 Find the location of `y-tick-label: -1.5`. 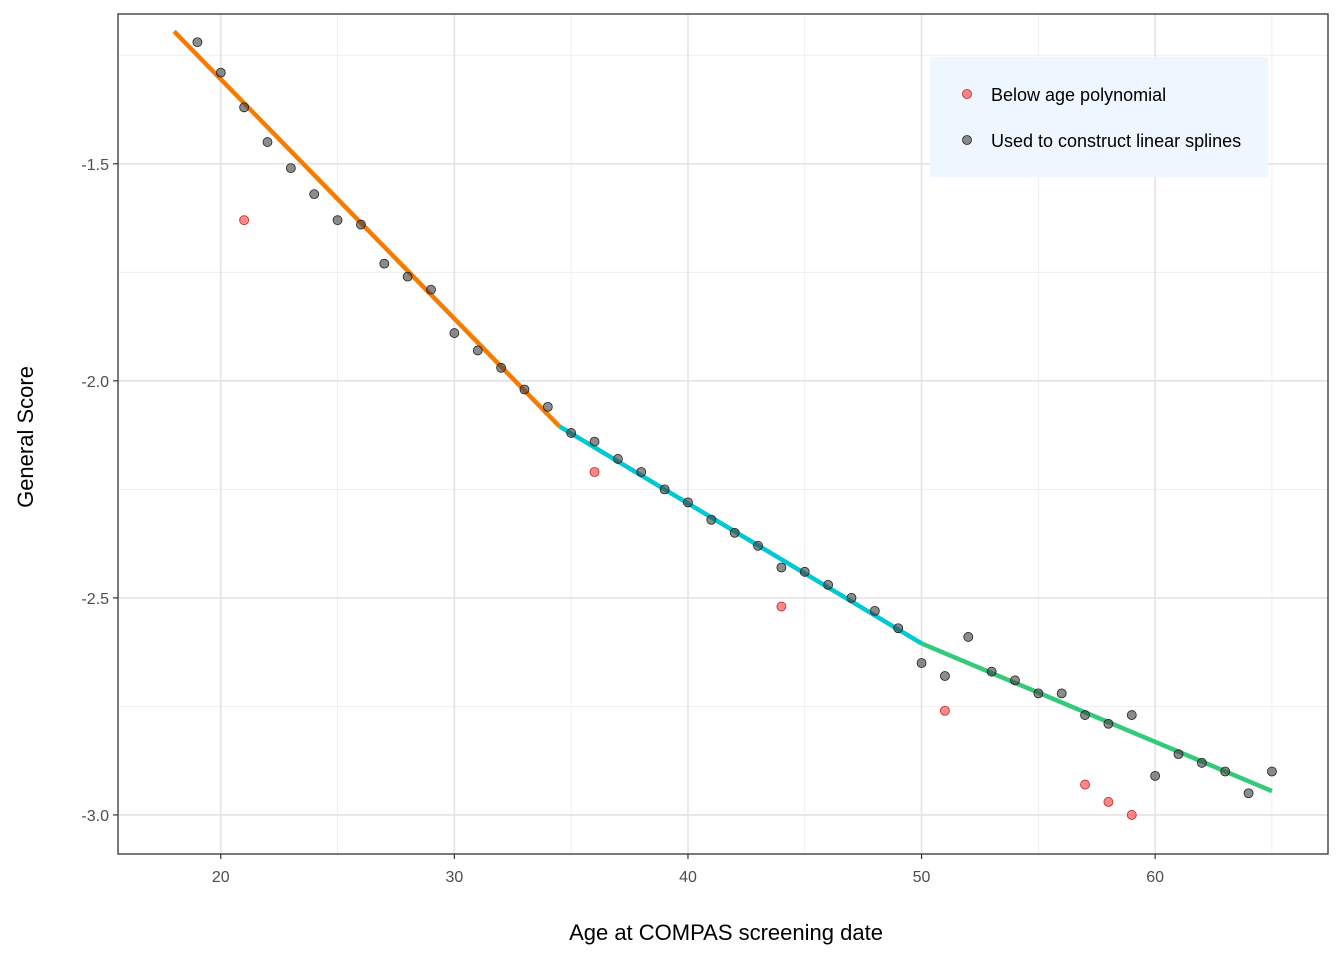

y-tick-label: -1.5 is located at coordinates (95, 165).